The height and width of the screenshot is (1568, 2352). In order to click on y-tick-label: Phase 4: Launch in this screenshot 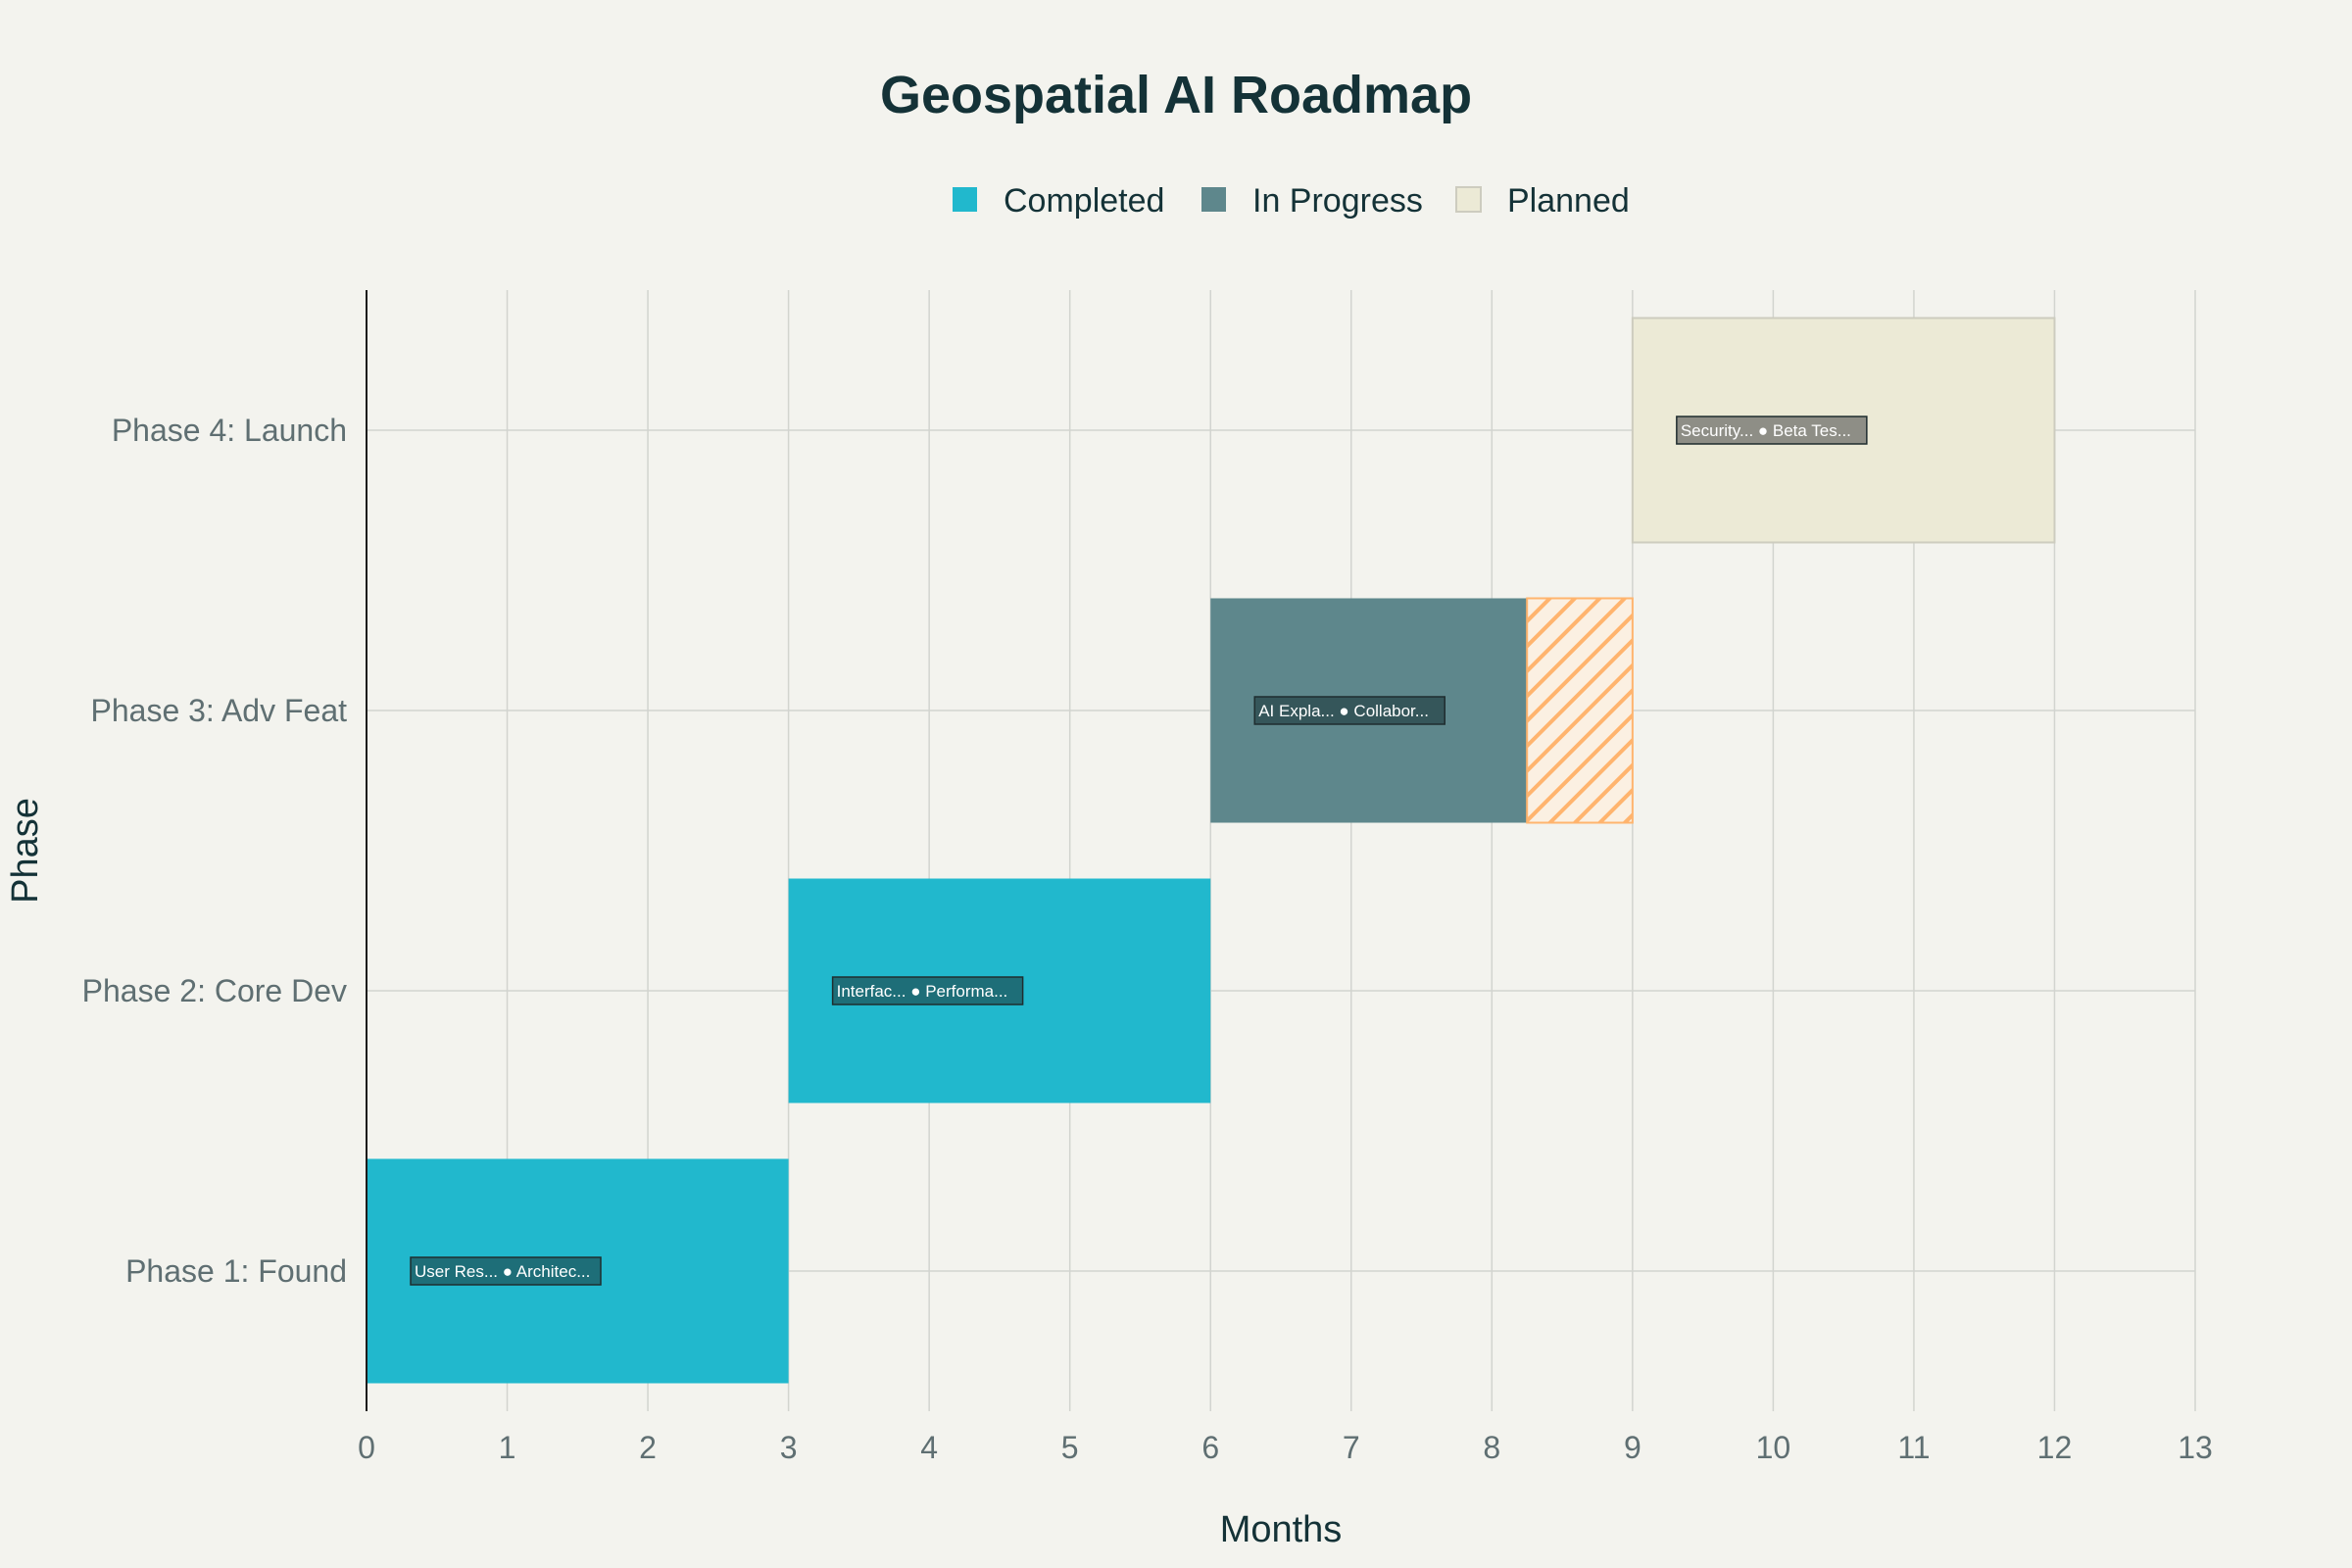, I will do `click(229, 430)`.